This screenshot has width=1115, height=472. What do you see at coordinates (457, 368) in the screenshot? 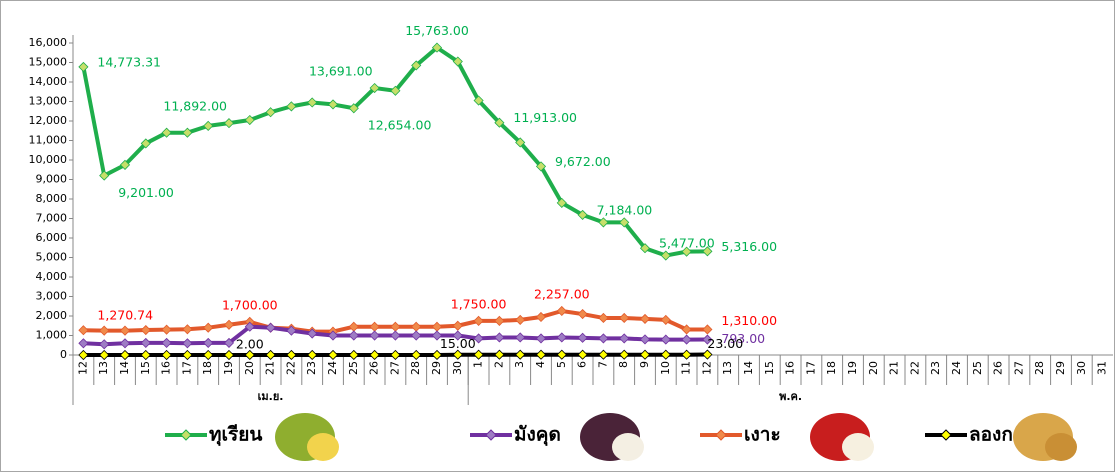
I see `x-tick-label: 30` at bounding box center [457, 368].